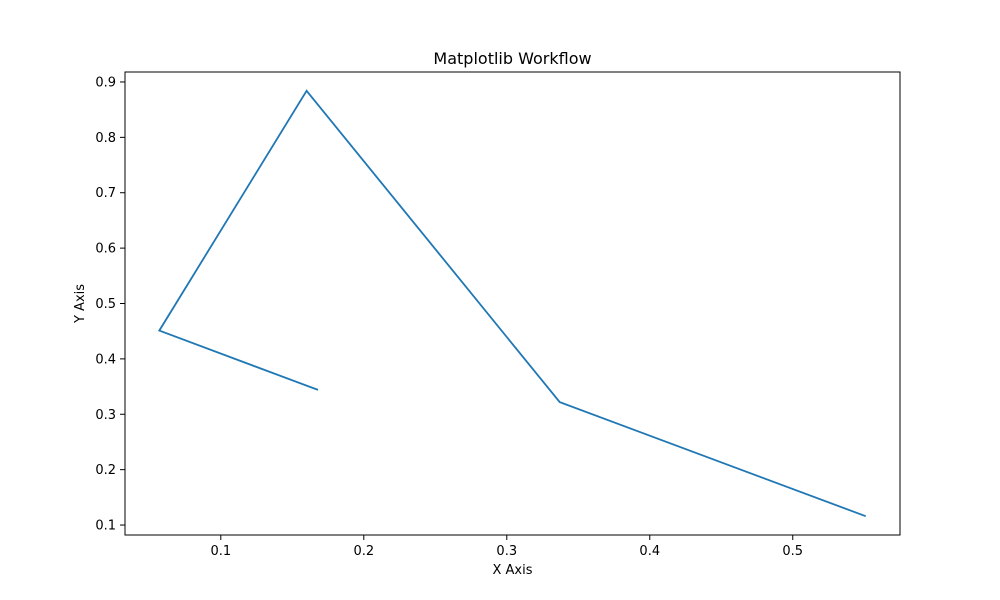  I want to click on y-tick-label: 0.4, so click(105, 359).